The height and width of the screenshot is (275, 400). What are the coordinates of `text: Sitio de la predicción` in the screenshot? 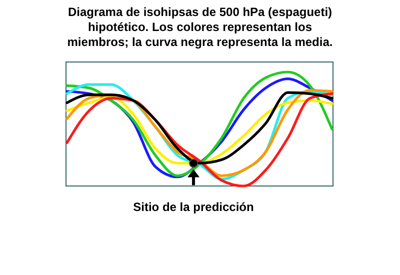 It's located at (193, 207).